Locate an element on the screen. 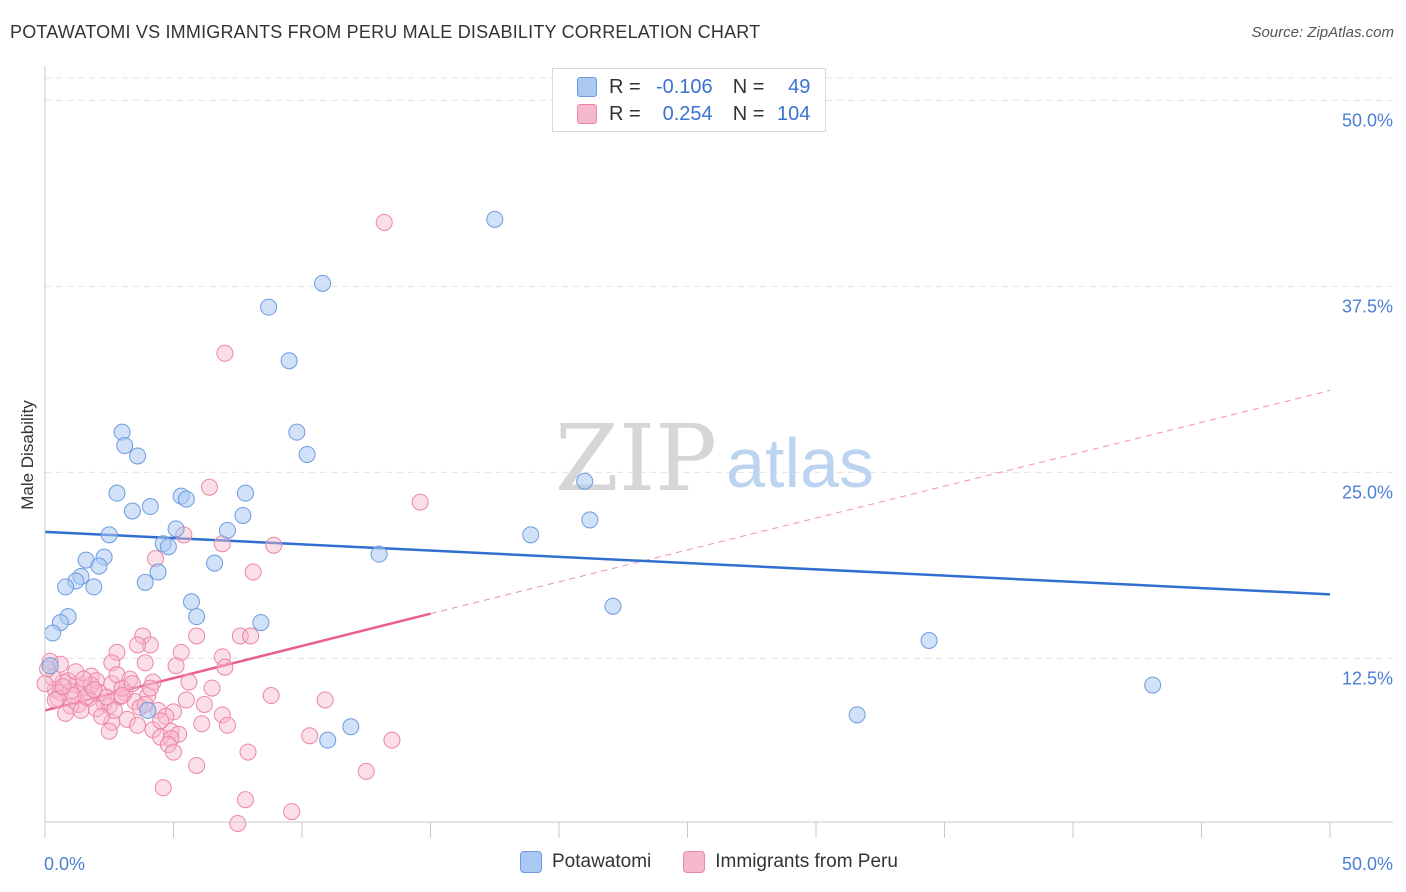 This screenshot has width=1406, height=892. watermark: ZIP atlas is located at coordinates (714, 458).